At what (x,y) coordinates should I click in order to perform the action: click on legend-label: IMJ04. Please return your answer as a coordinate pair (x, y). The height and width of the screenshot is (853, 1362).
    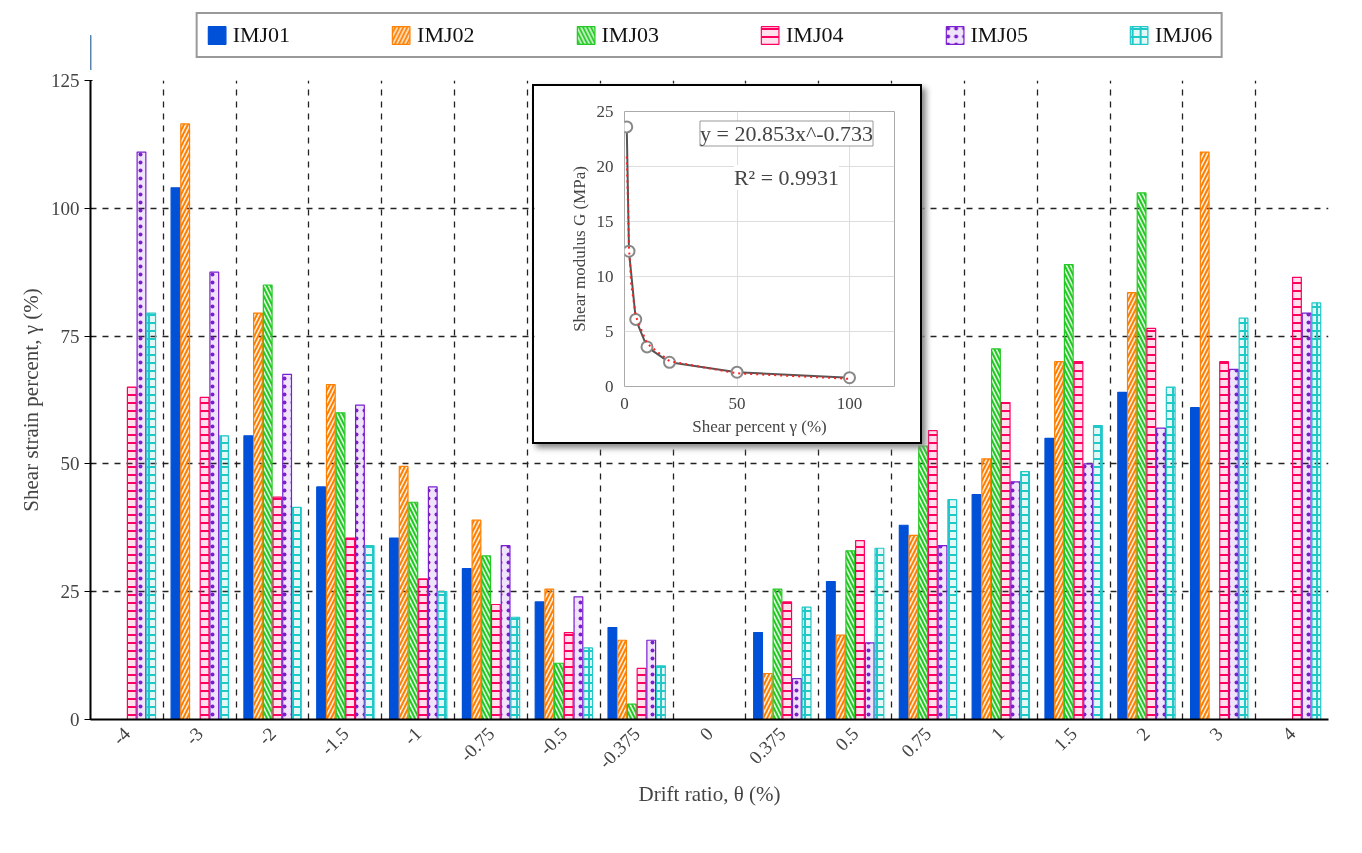
    Looking at the image, I should click on (815, 35).